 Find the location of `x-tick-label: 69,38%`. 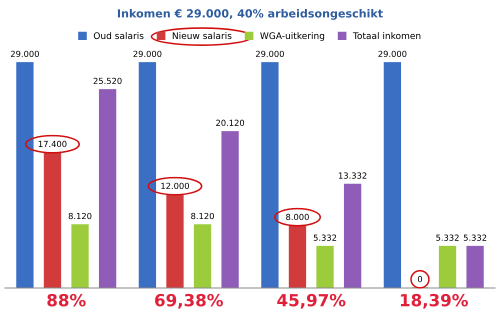

x-tick-label: 69,38% is located at coordinates (189, 301).